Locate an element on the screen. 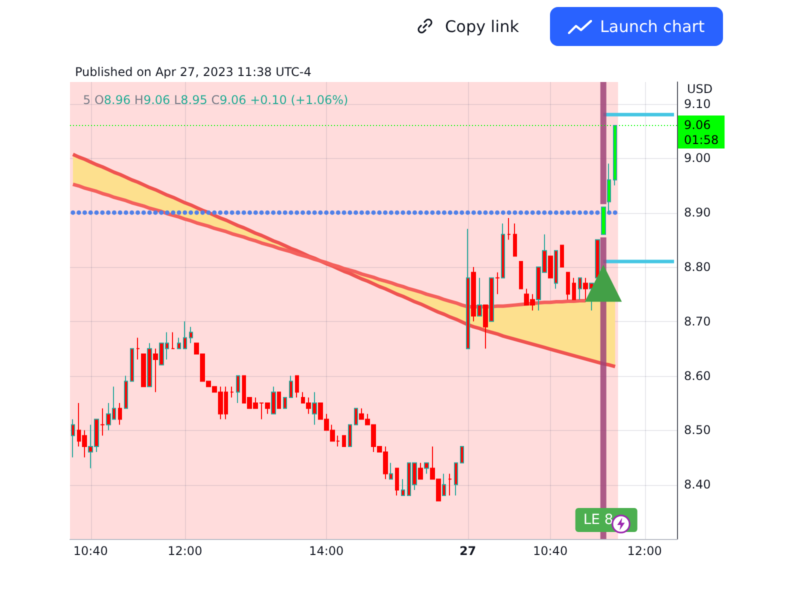 This screenshot has width=800, height=600. y-tick-label: 8.60 is located at coordinates (697, 375).